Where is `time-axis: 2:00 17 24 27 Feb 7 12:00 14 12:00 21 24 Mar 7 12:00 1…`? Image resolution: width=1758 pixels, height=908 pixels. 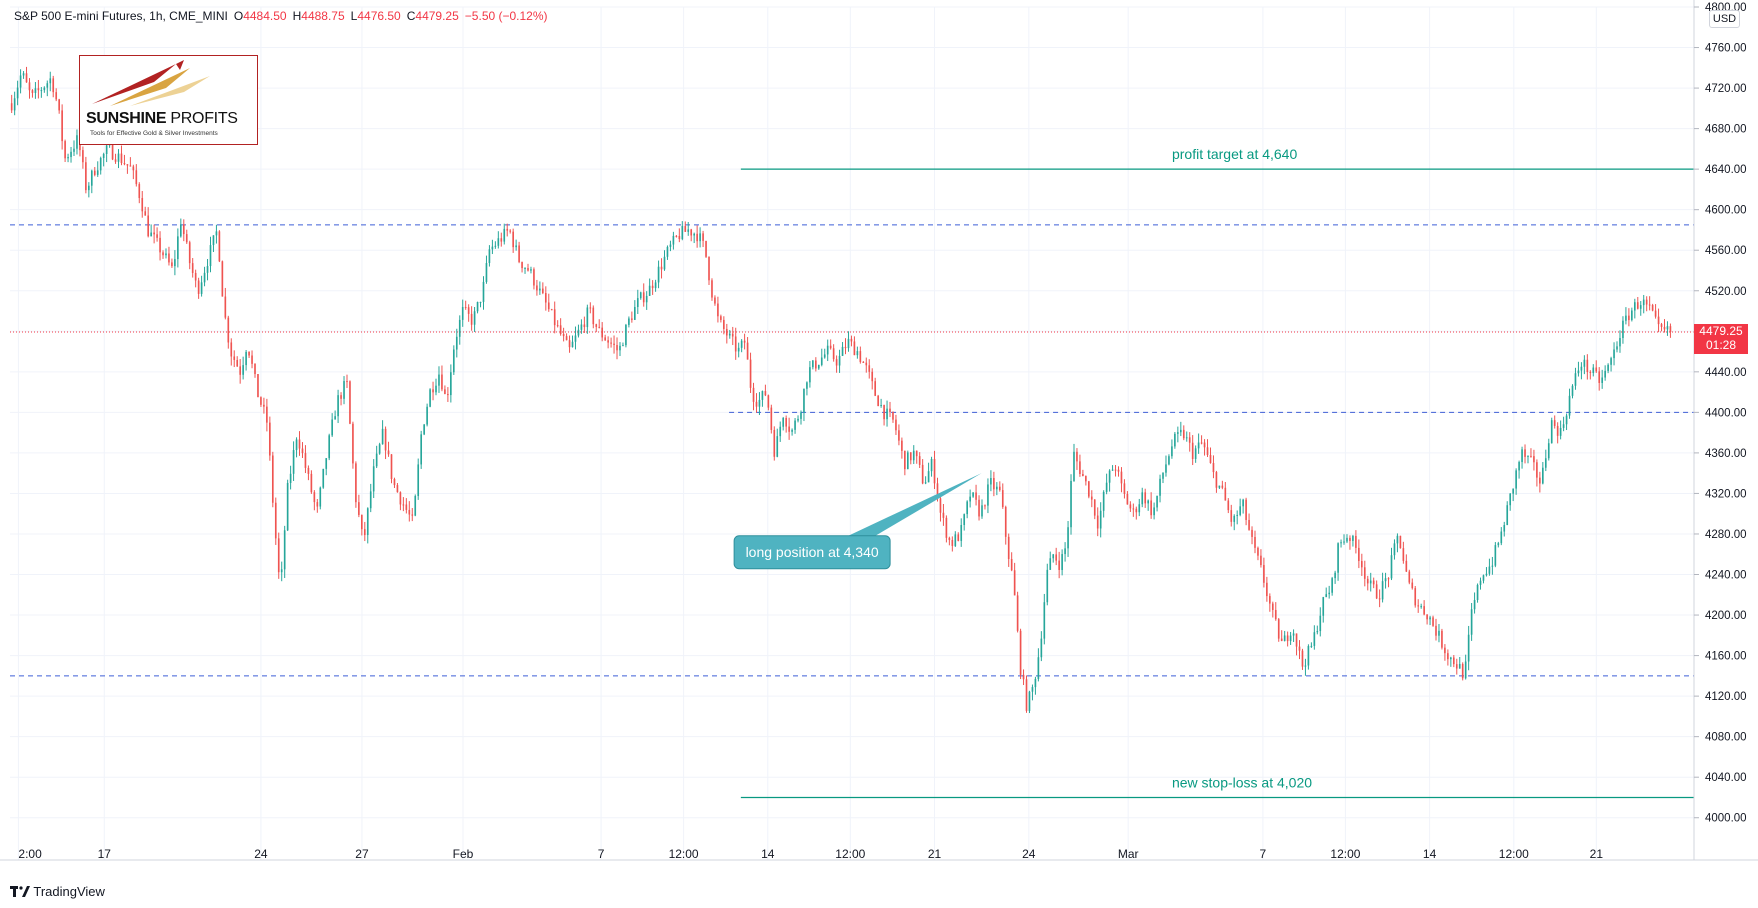 time-axis: 2:00 17 24 27 Feb 7 12:00 14 12:00 21 24 Mar 7 12:00 1… is located at coordinates (879, 854).